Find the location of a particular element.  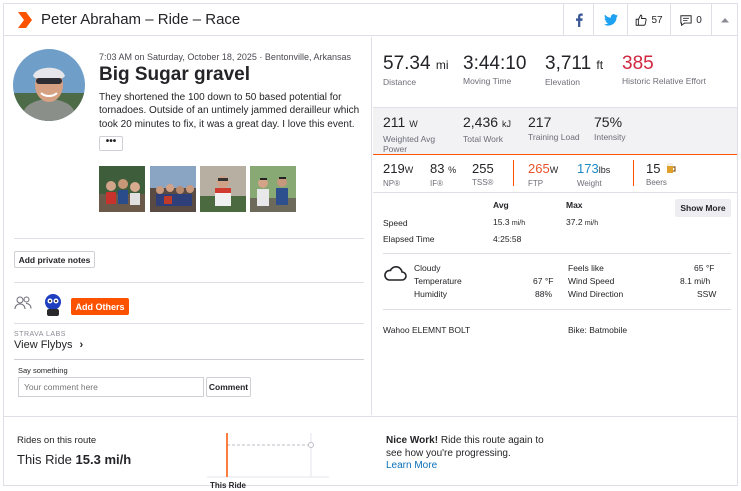

wind-direction-value: SSW is located at coordinates (707, 294).